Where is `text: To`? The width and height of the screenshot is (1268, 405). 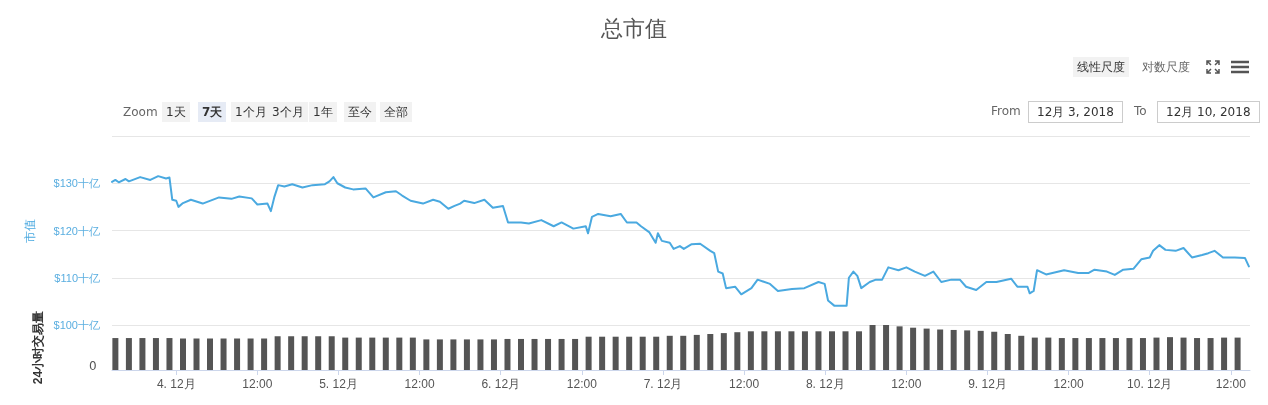
text: To is located at coordinates (1140, 111).